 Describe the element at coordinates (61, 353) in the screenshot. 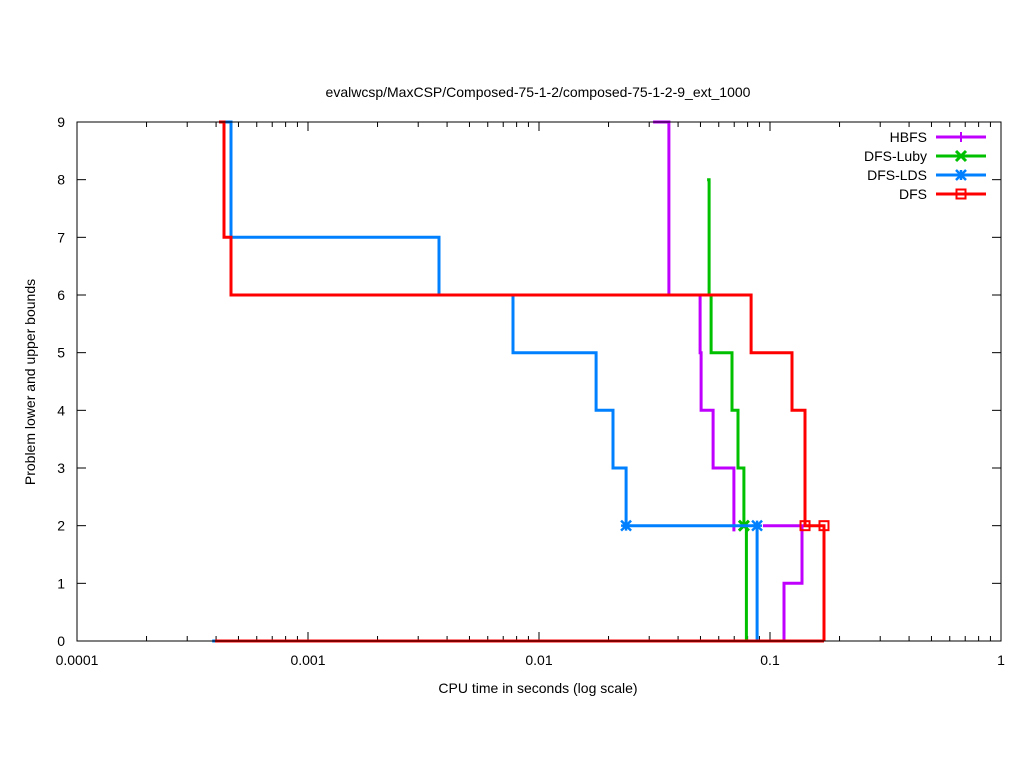

I see `y-tick-label: 5` at that location.